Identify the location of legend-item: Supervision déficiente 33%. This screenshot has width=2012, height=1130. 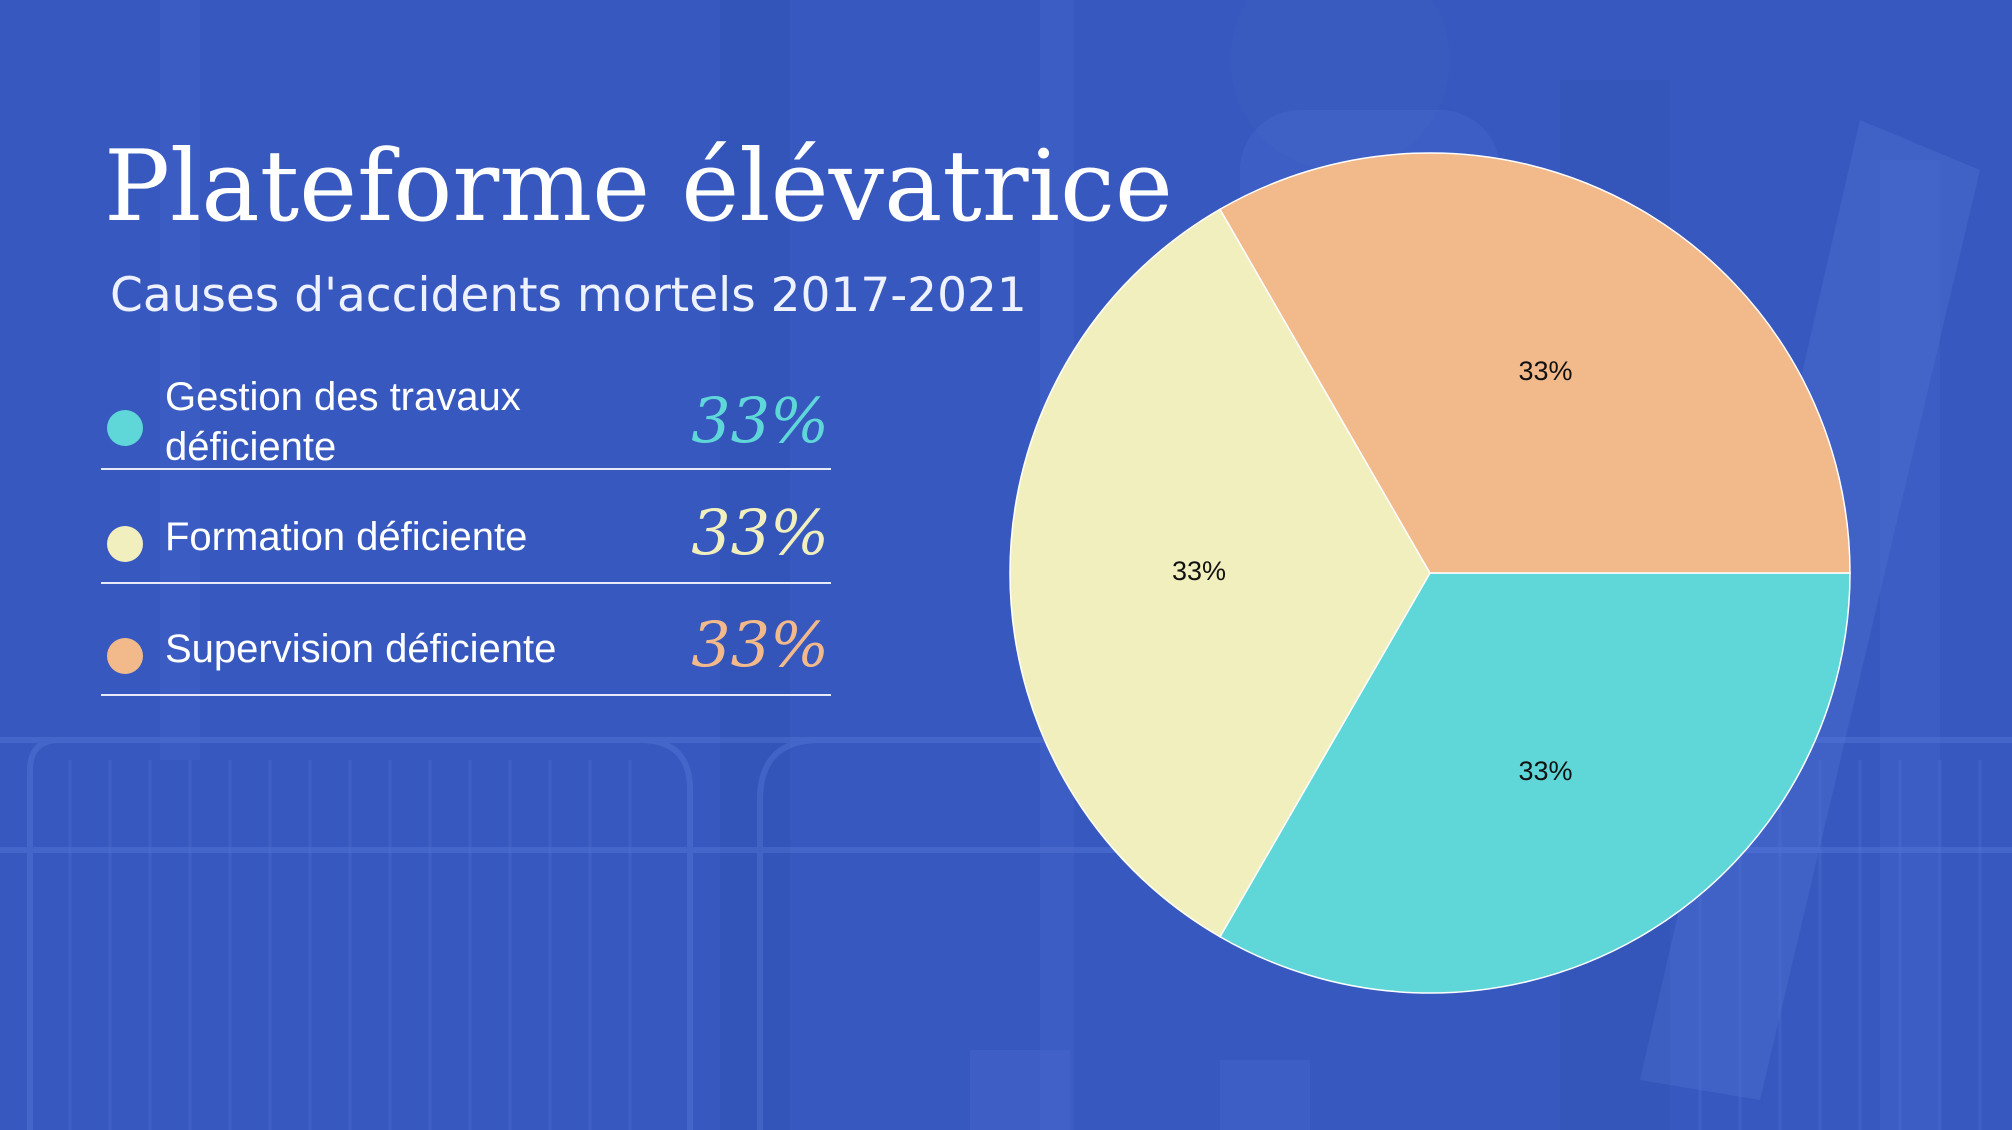
(466, 640).